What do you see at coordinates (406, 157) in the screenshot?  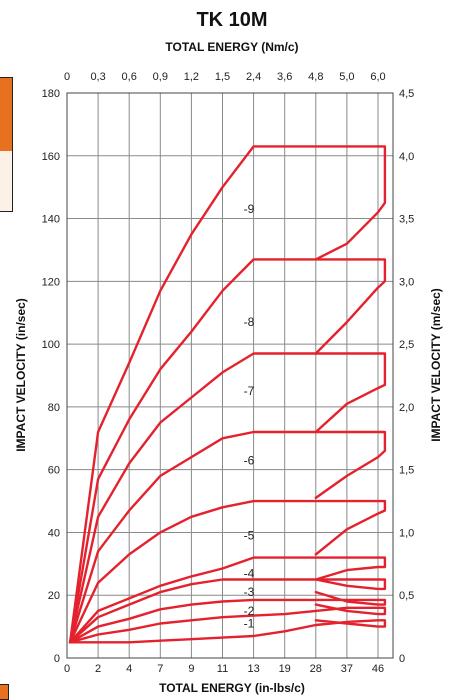 I see `y-tick-label-right: 4,0` at bounding box center [406, 157].